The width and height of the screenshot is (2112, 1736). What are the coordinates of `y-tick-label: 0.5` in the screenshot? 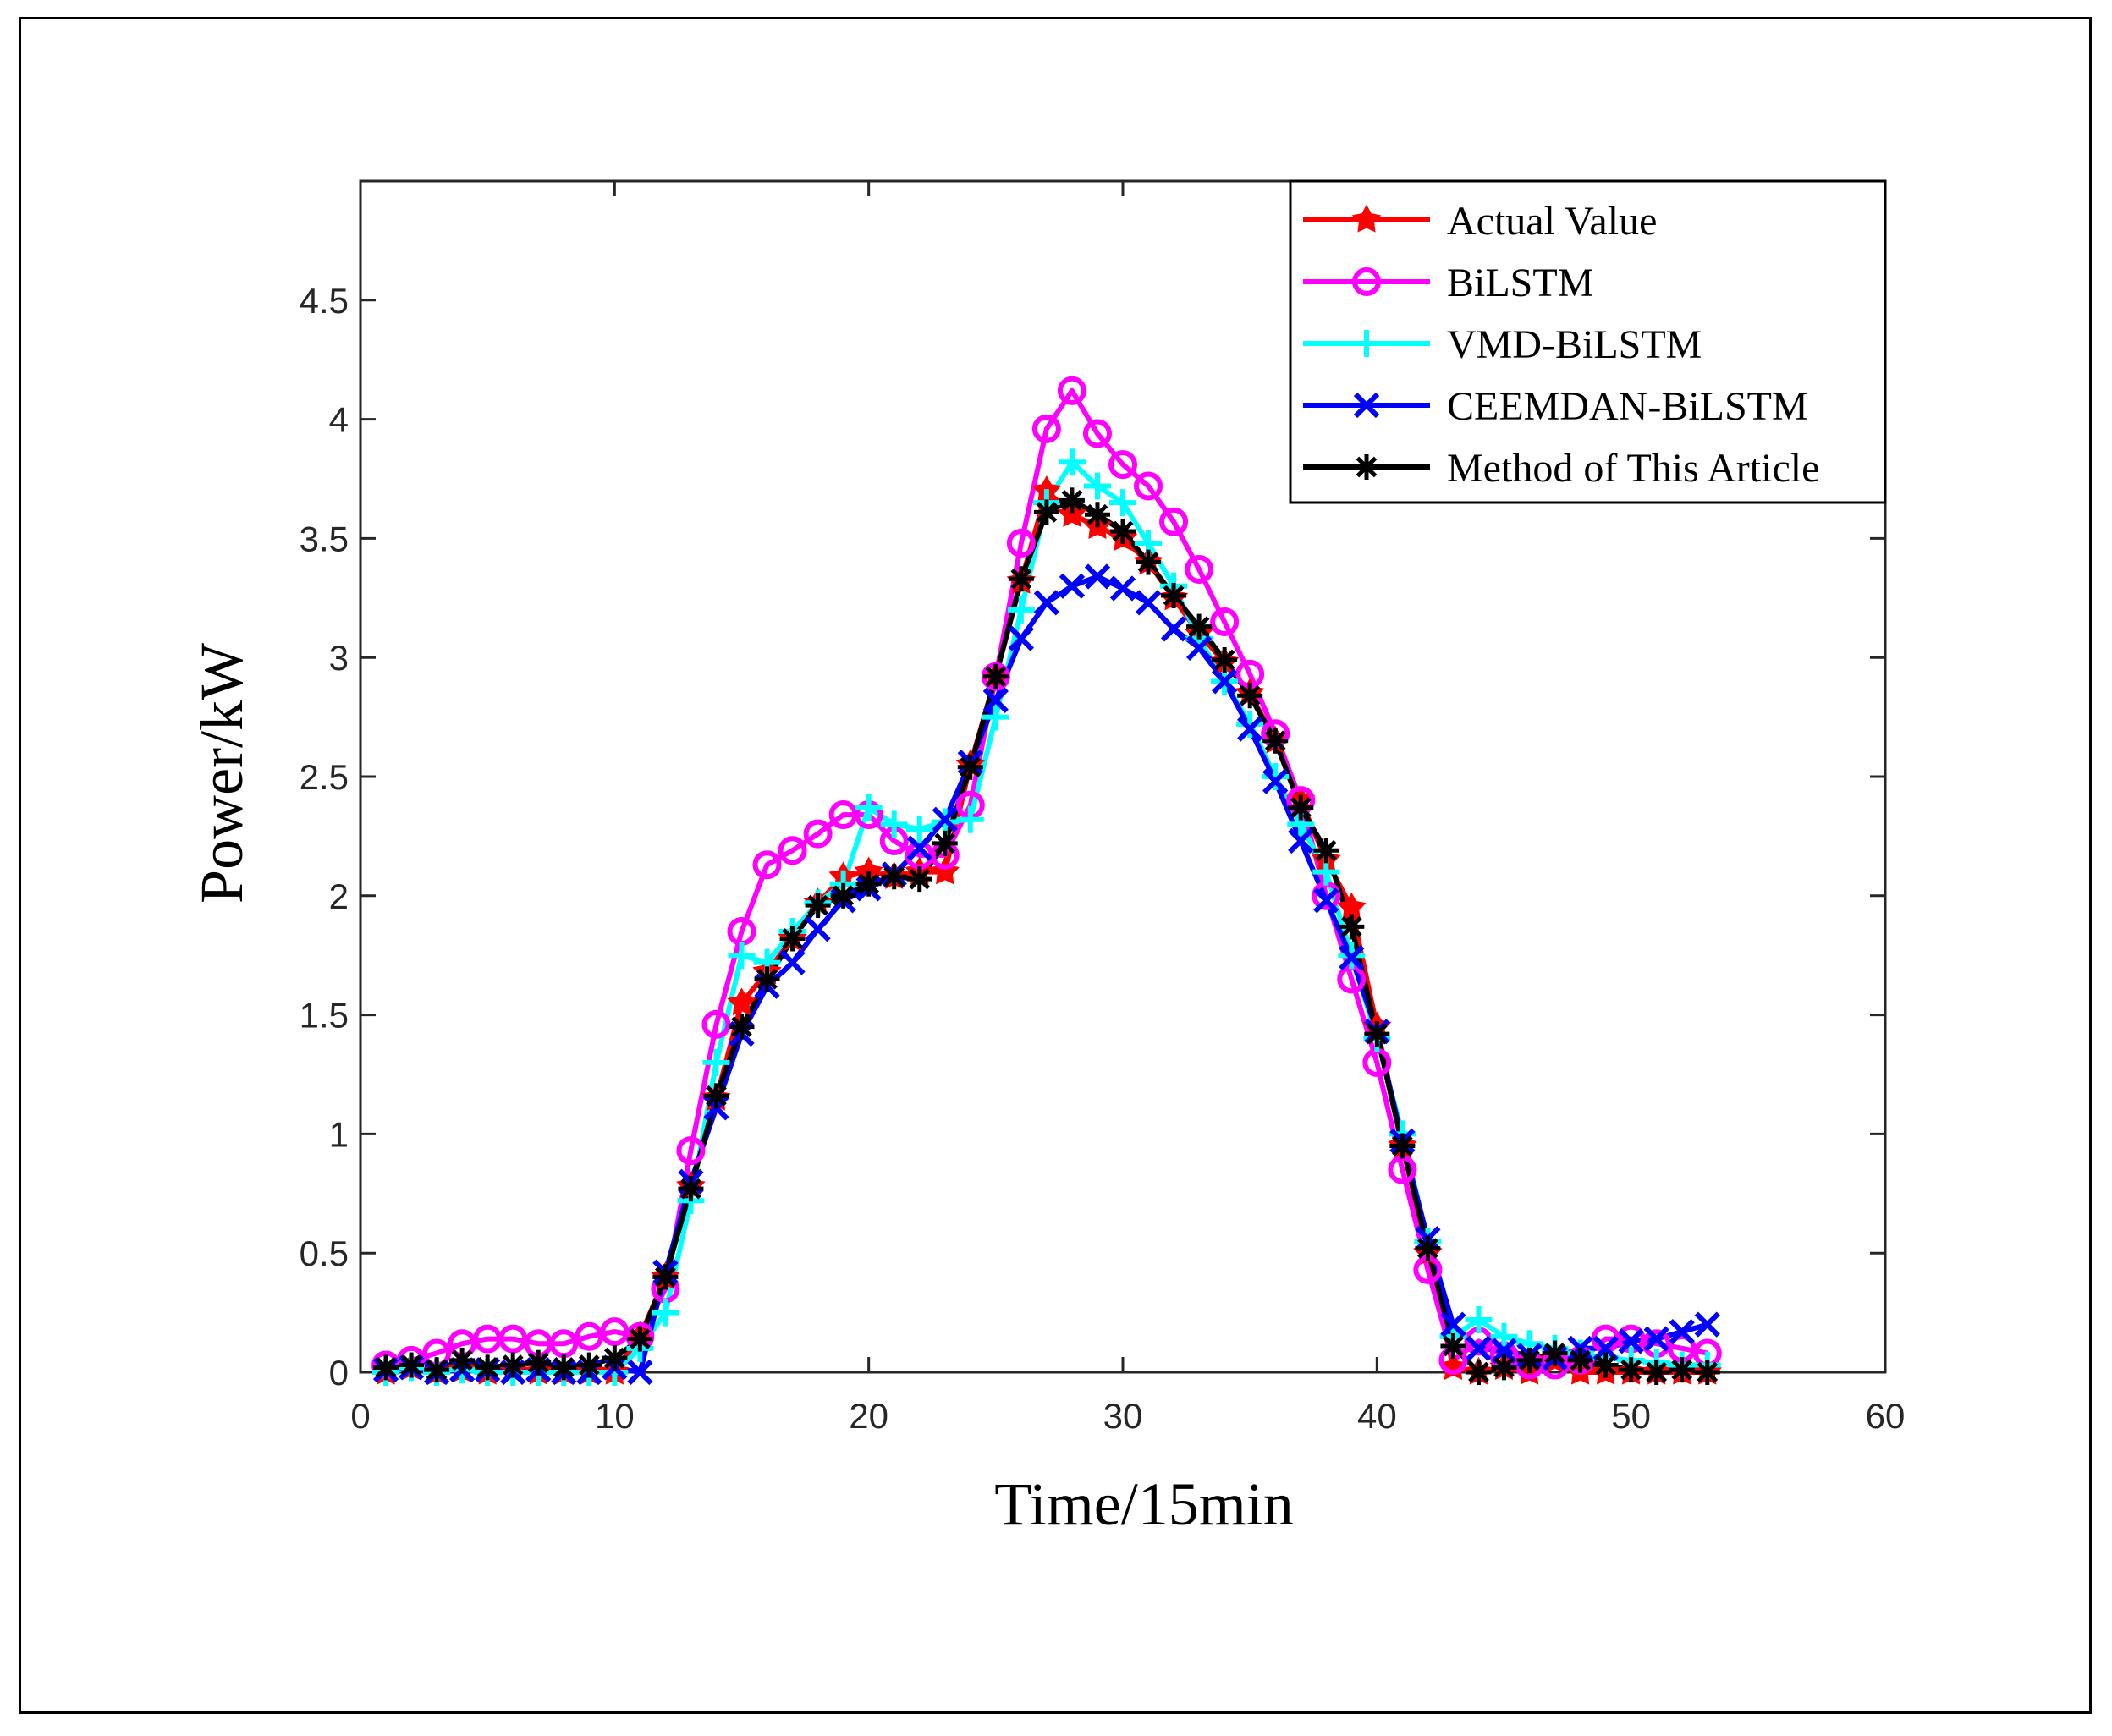 It's located at (324, 1253).